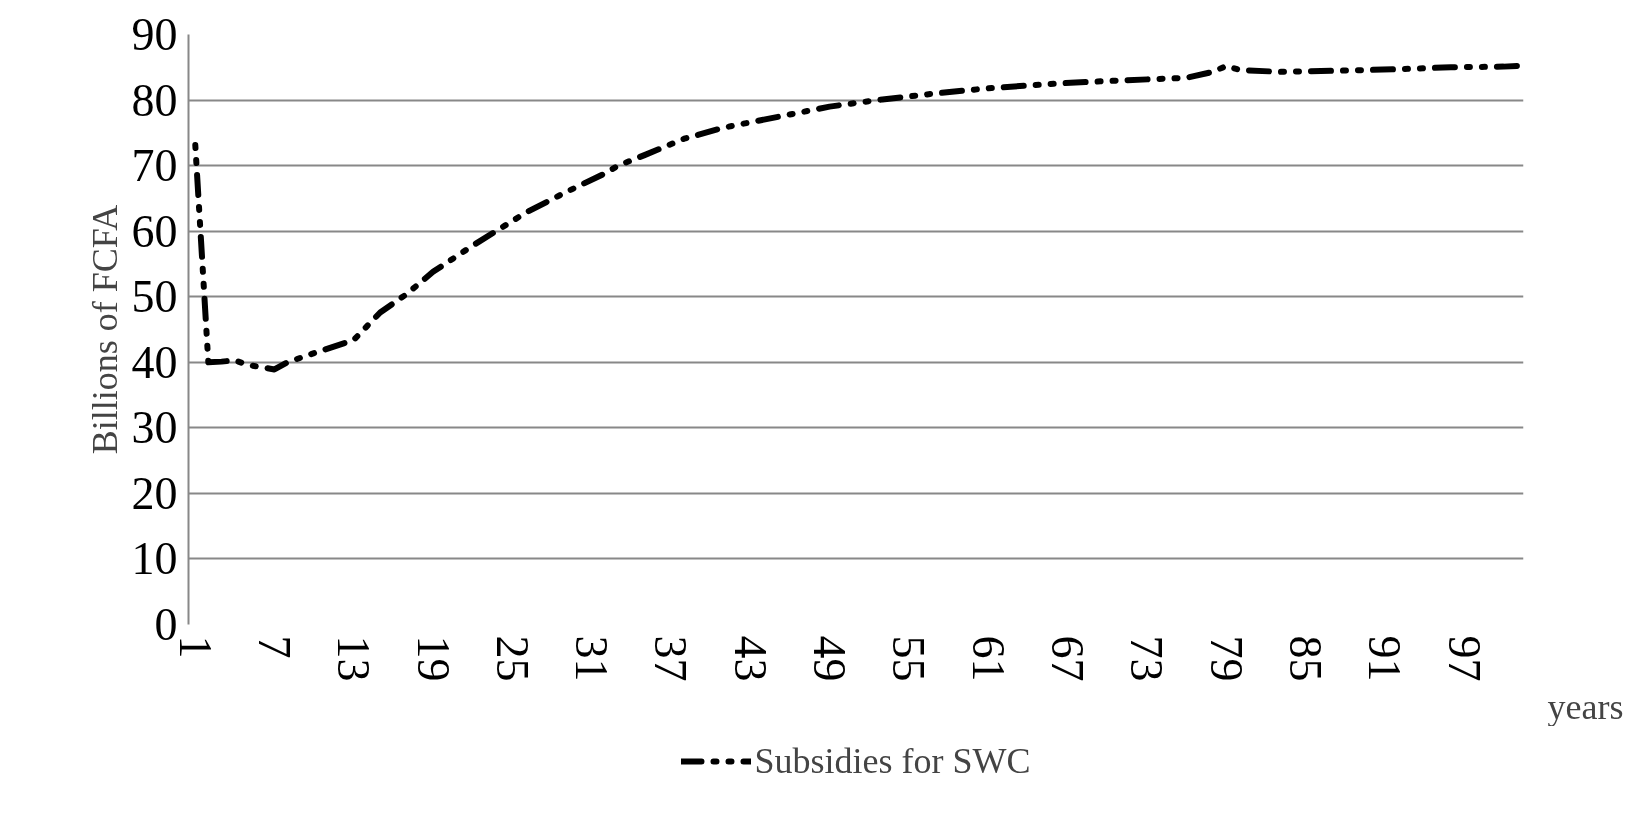 The height and width of the screenshot is (836, 1643). Describe the element at coordinates (154, 231) in the screenshot. I see `y-tick-label: 60` at that location.